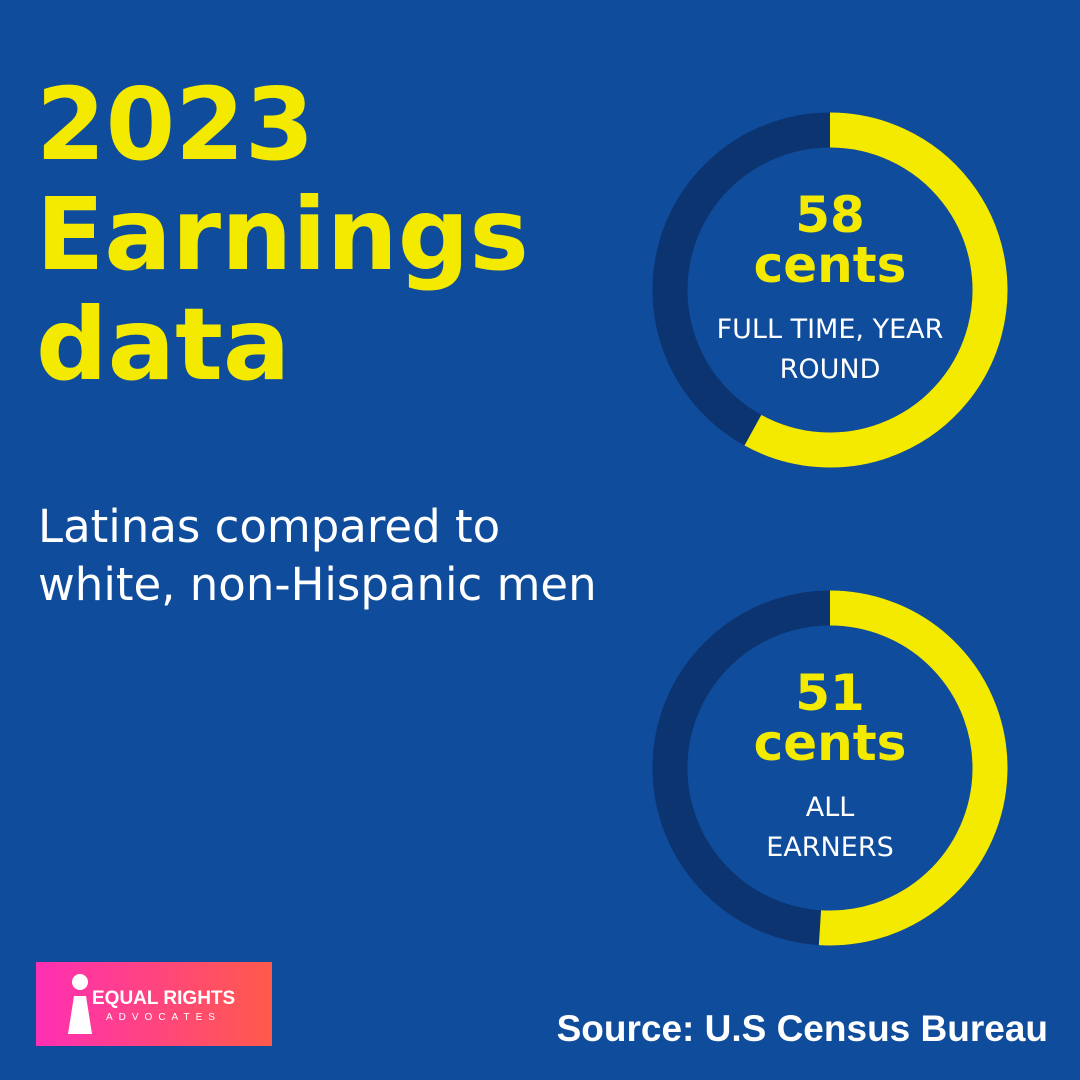 This screenshot has width=1080, height=1080. What do you see at coordinates (830, 693) in the screenshot?
I see `donut-value: 51` at bounding box center [830, 693].